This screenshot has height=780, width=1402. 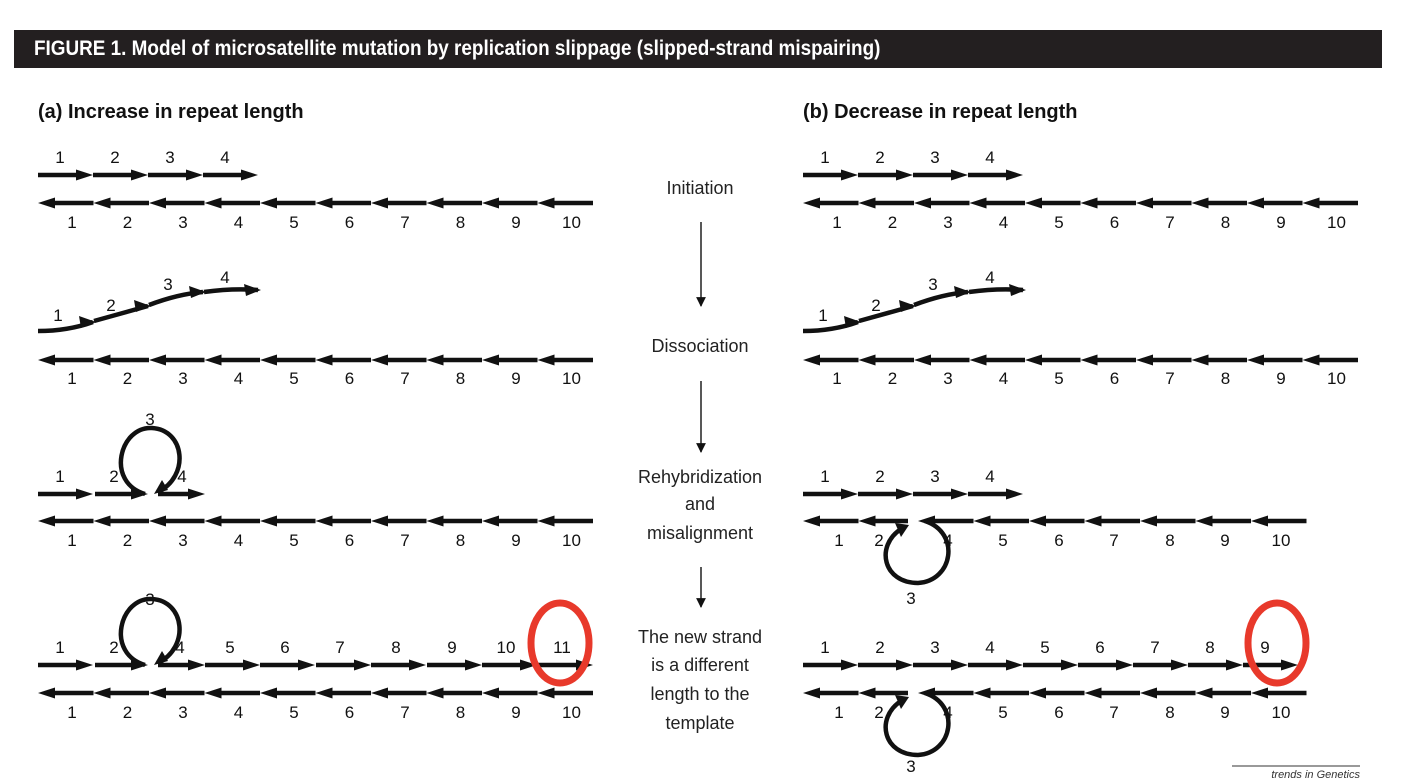 What do you see at coordinates (1255, 203) in the screenshot?
I see `b-row1-template-unit-9-head` at bounding box center [1255, 203].